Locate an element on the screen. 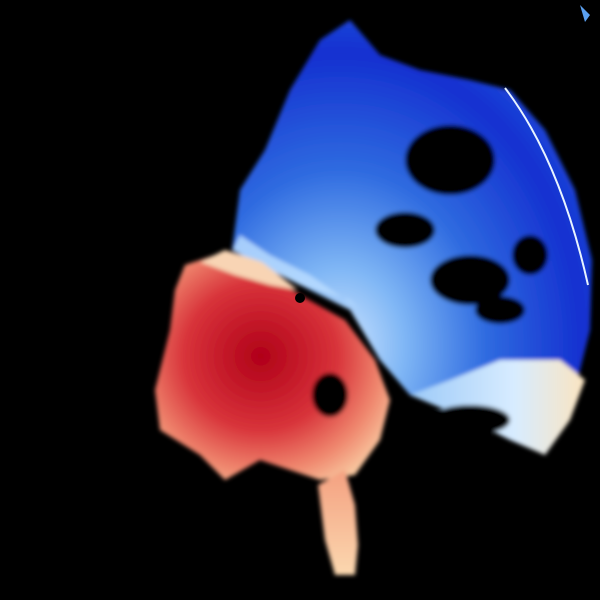  inbound-velocity-region is located at coordinates (272, 367).